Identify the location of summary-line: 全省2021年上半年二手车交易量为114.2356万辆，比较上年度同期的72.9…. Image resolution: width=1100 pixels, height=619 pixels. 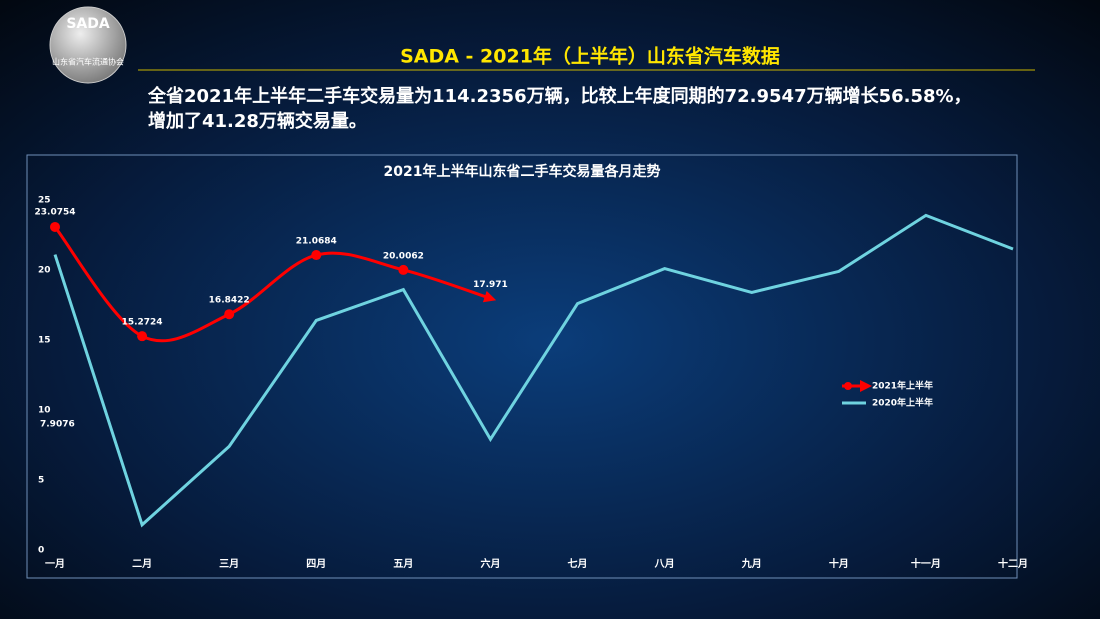
(559, 96).